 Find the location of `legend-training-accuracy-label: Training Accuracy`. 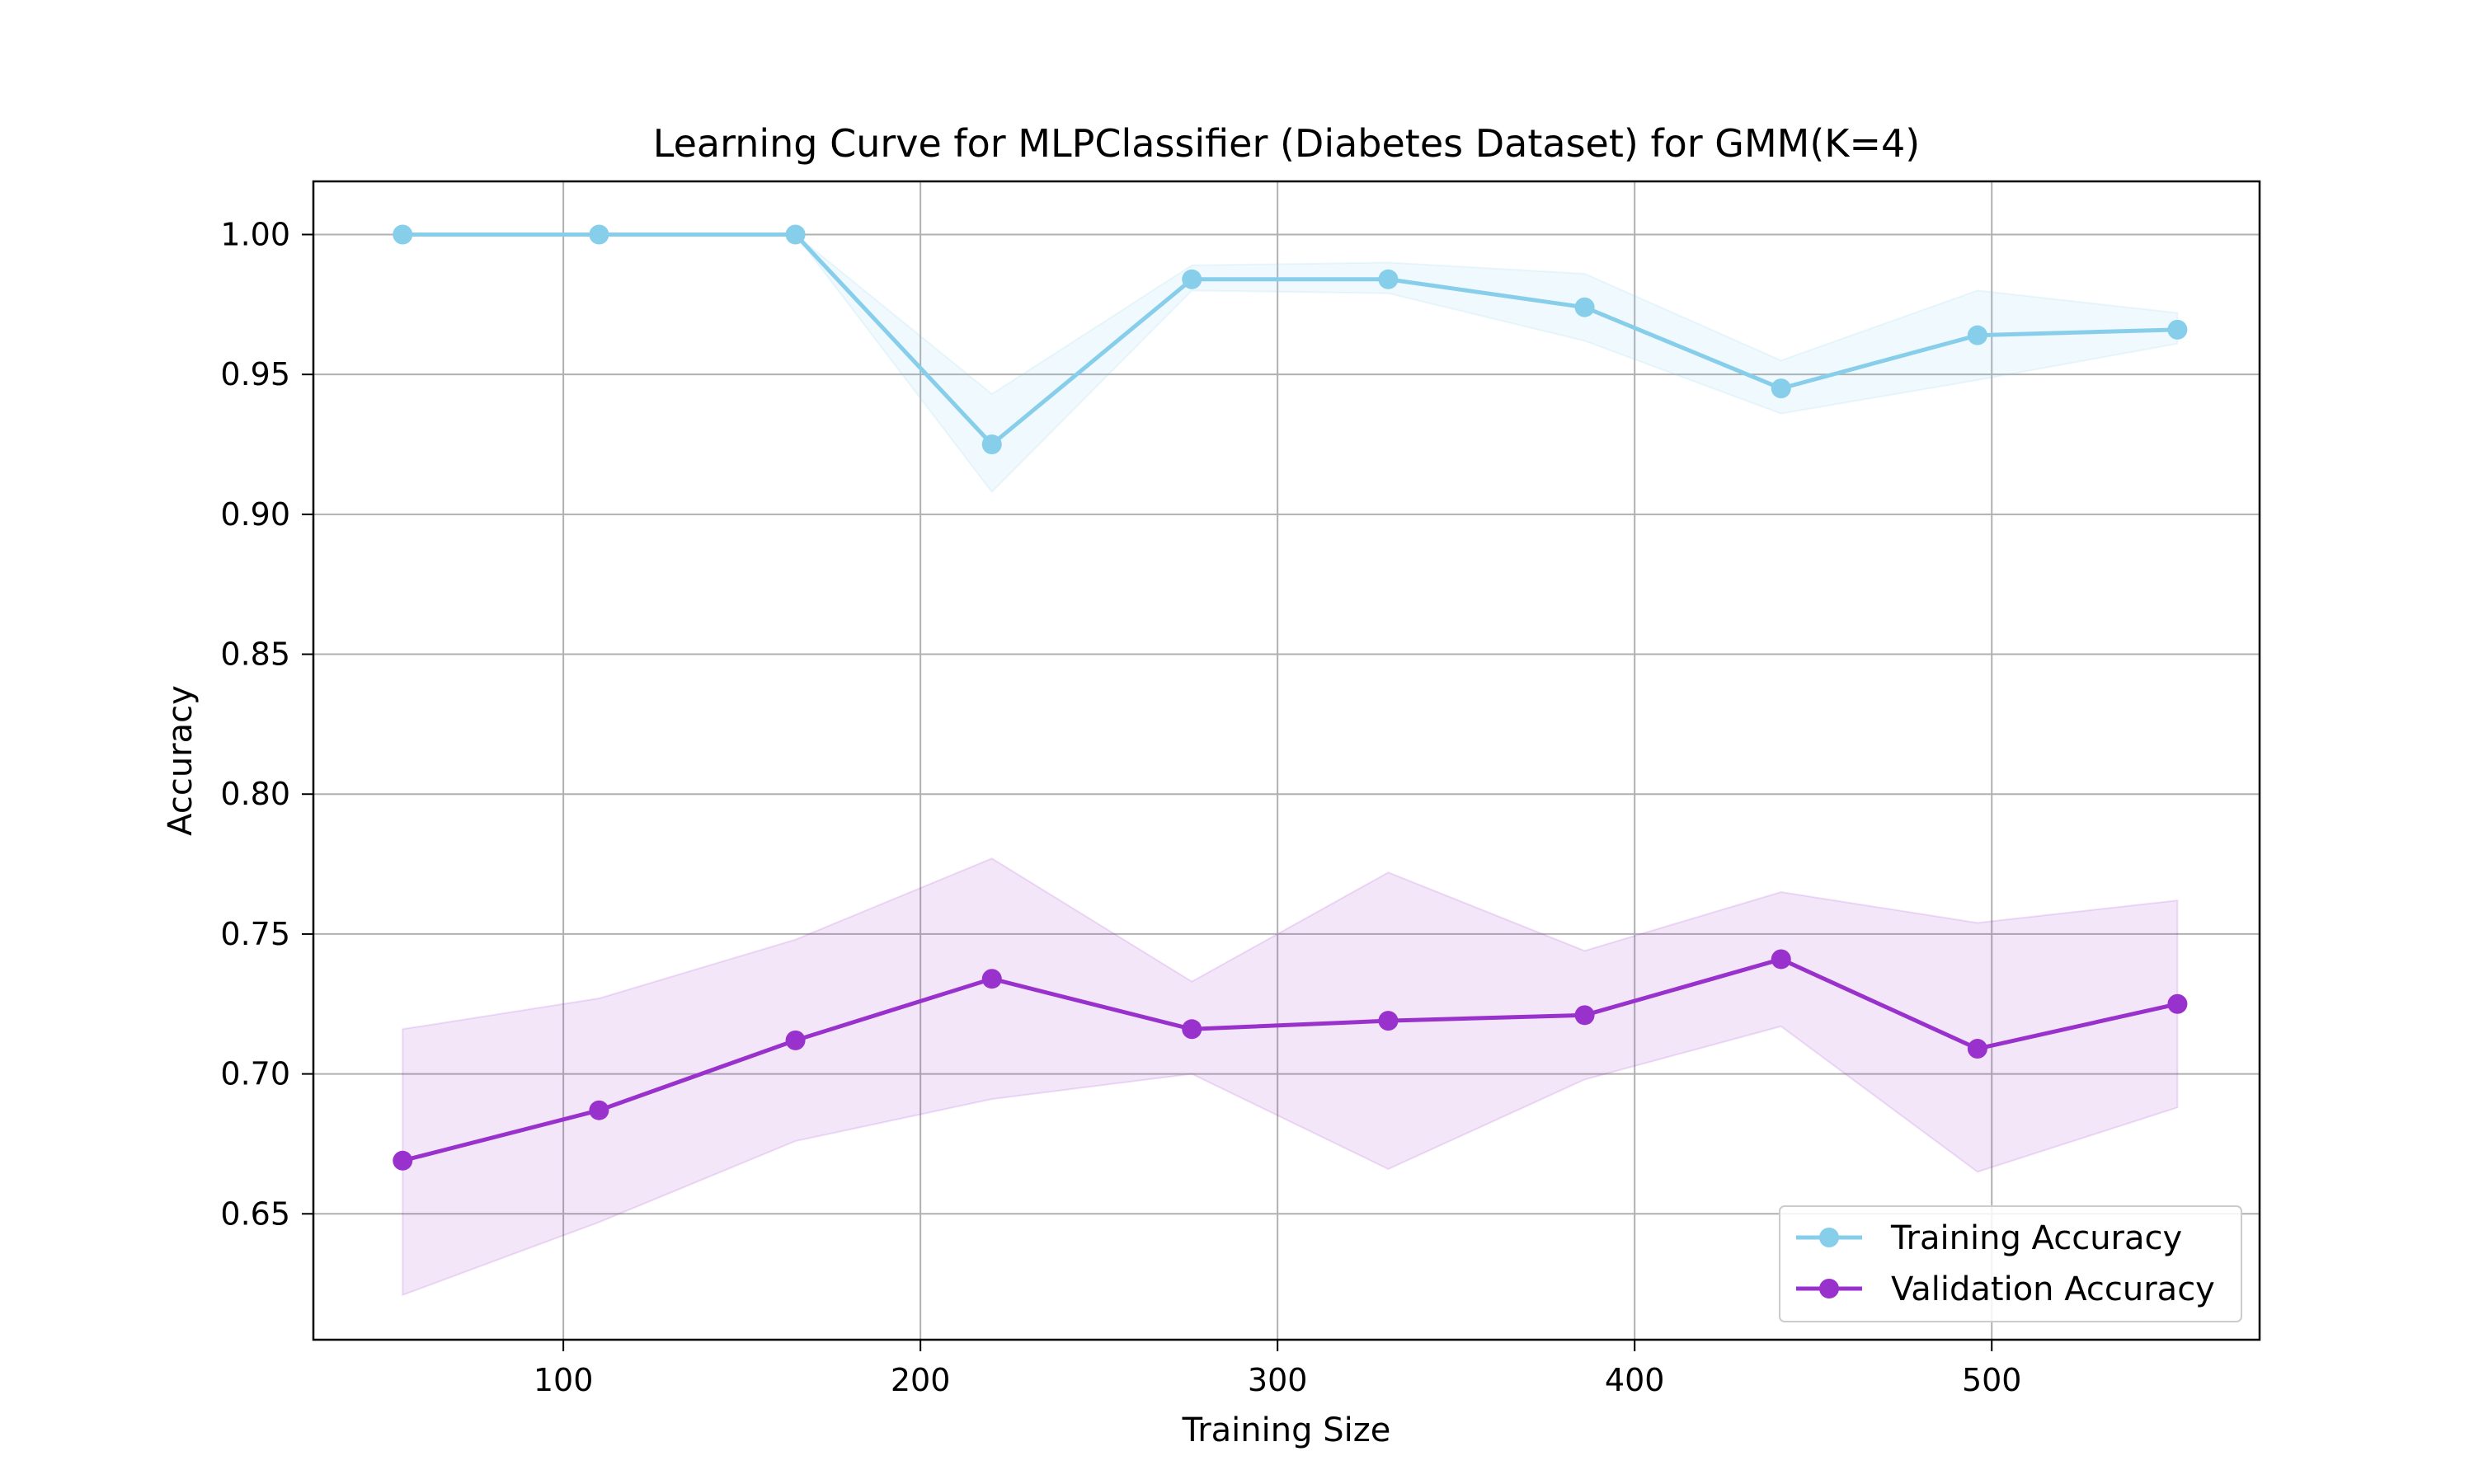

legend-training-accuracy-label: Training Accuracy is located at coordinates (2036, 1238).